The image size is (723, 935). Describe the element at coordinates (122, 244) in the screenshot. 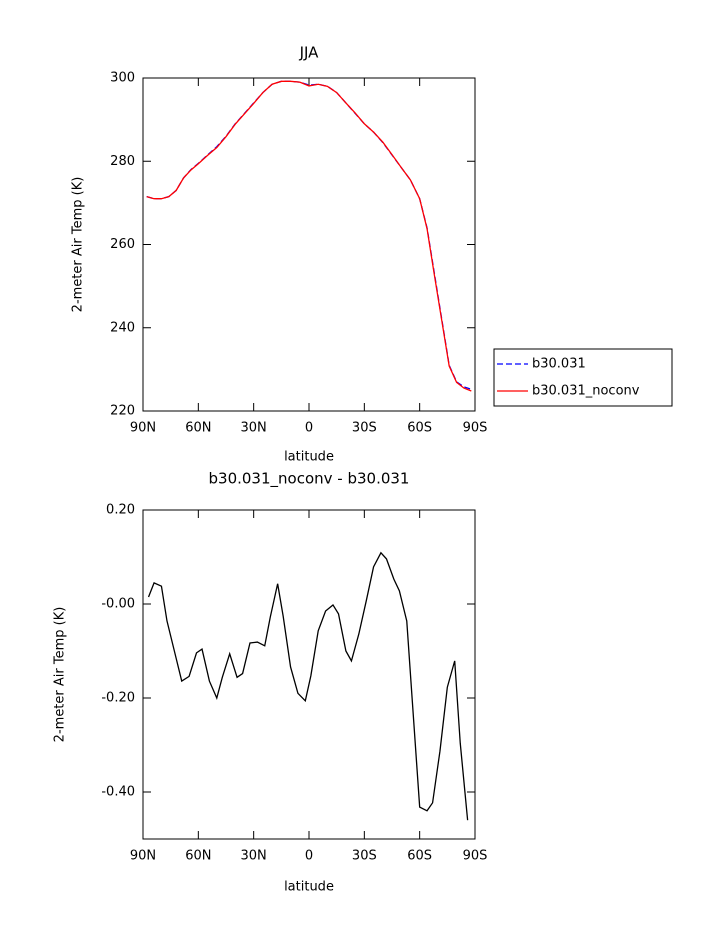

I see `y-tick-label: 260` at that location.